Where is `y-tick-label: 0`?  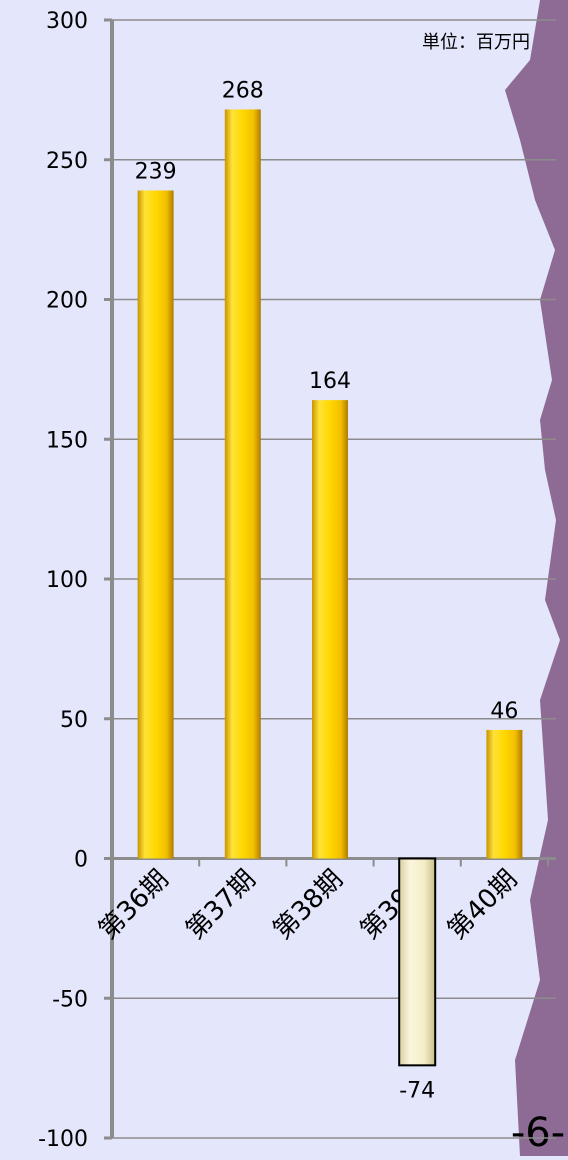
y-tick-label: 0 is located at coordinates (81, 860).